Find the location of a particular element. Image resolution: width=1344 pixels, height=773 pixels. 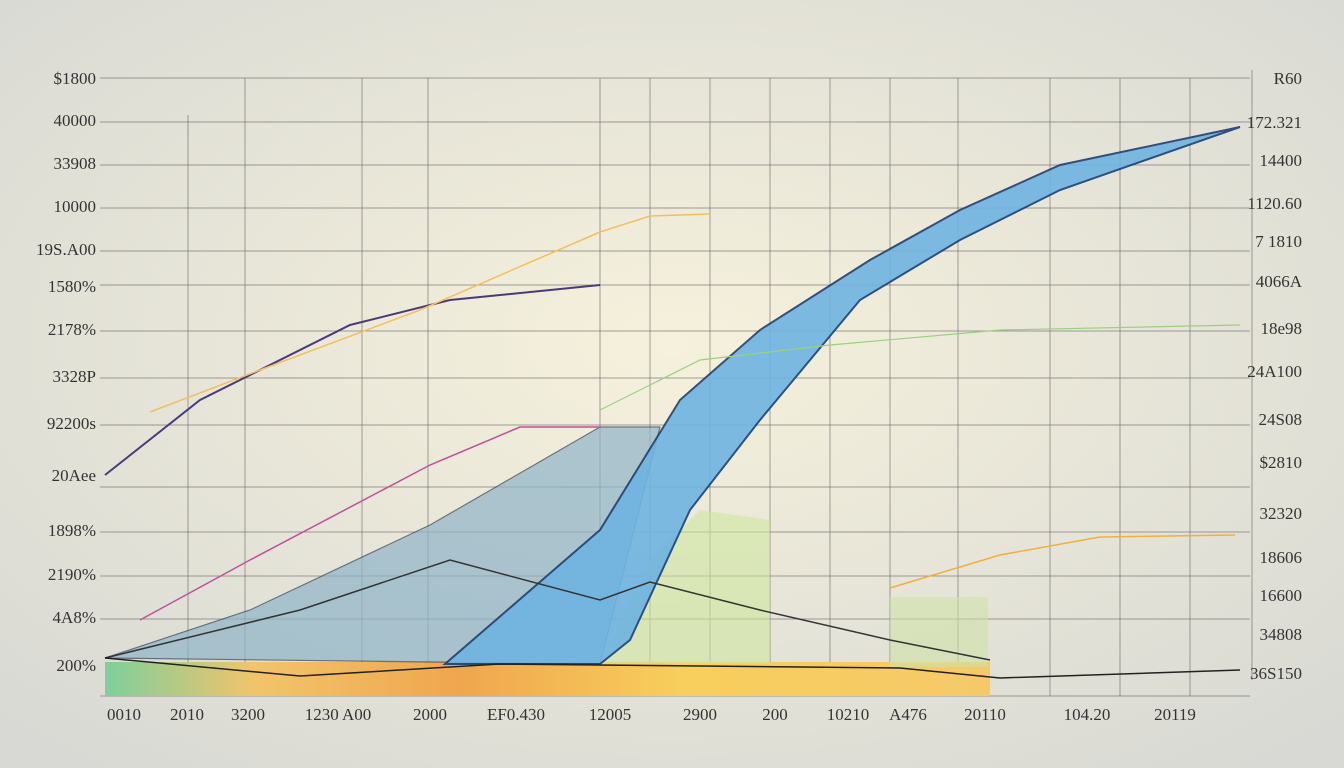

bottom-label: 10210 is located at coordinates (848, 714).